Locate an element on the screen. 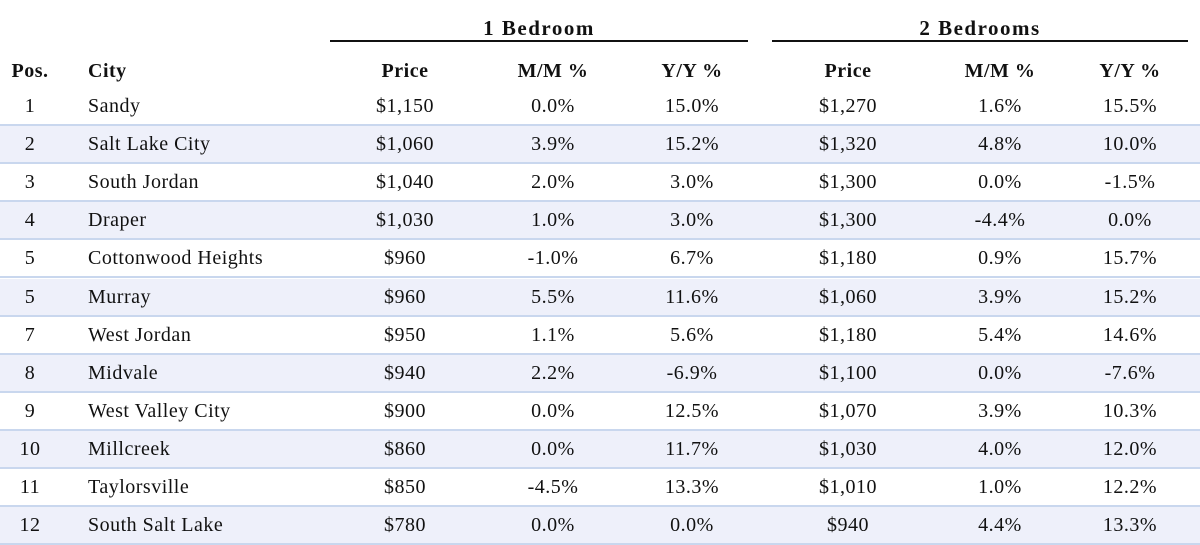  table-cell: 12.5% is located at coordinates (692, 410).